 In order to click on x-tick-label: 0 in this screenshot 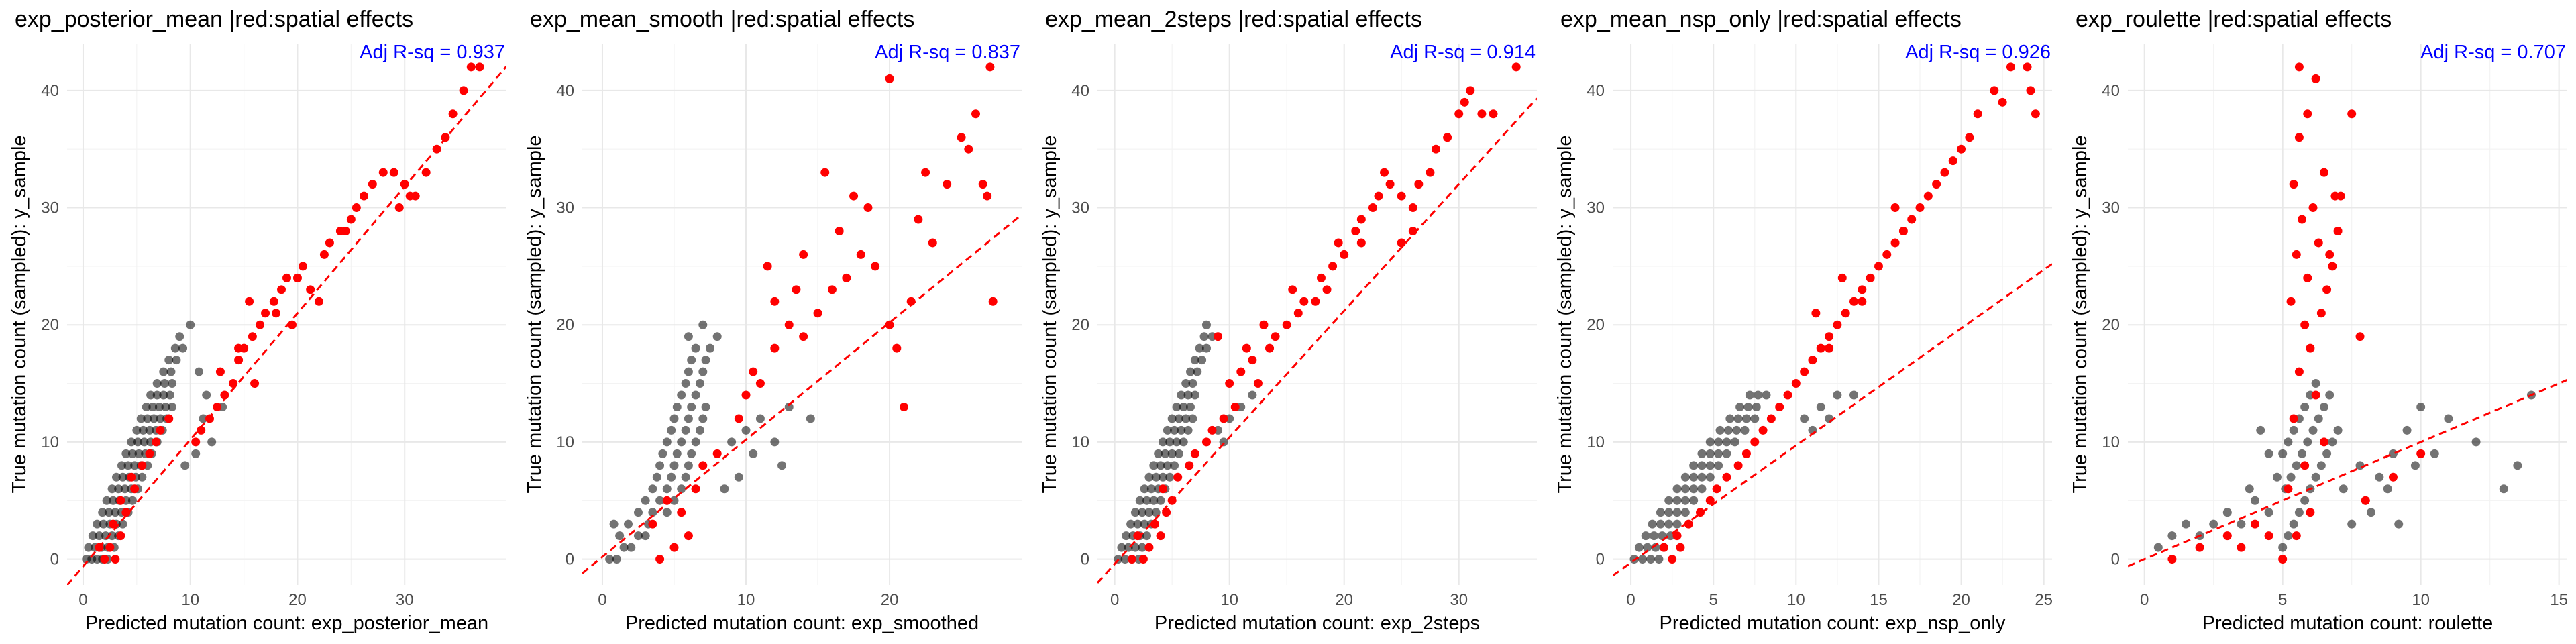, I will do `click(602, 600)`.